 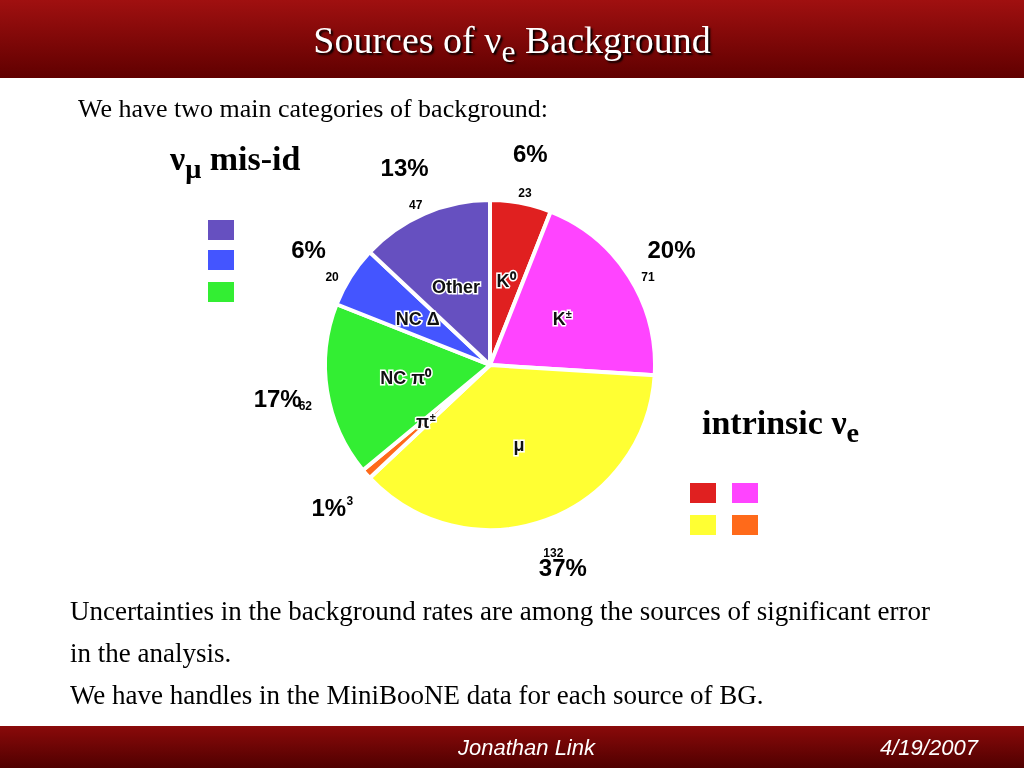 I want to click on data-label: 20%, so click(x=671, y=250).